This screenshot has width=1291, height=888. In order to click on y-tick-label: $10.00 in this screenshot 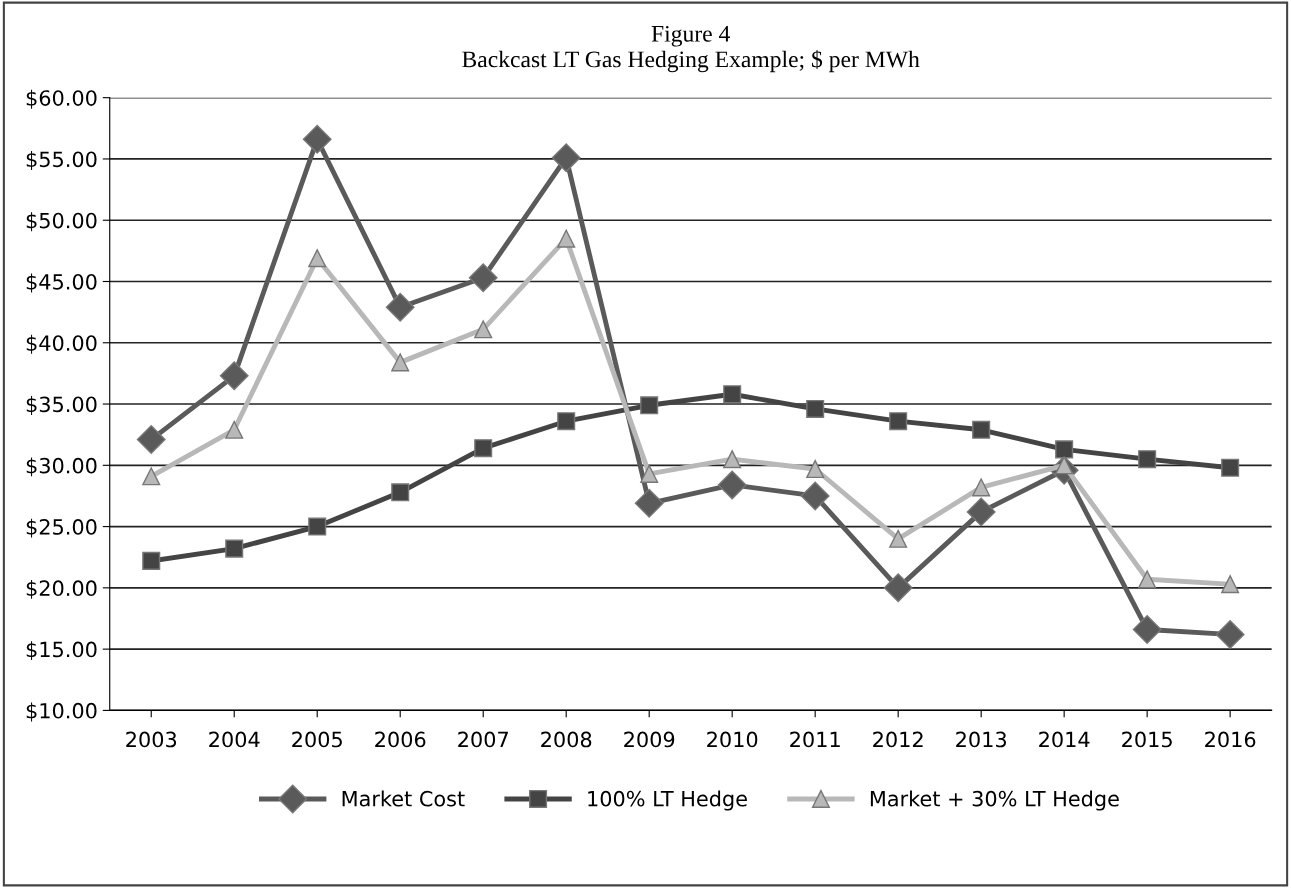, I will do `click(61, 712)`.